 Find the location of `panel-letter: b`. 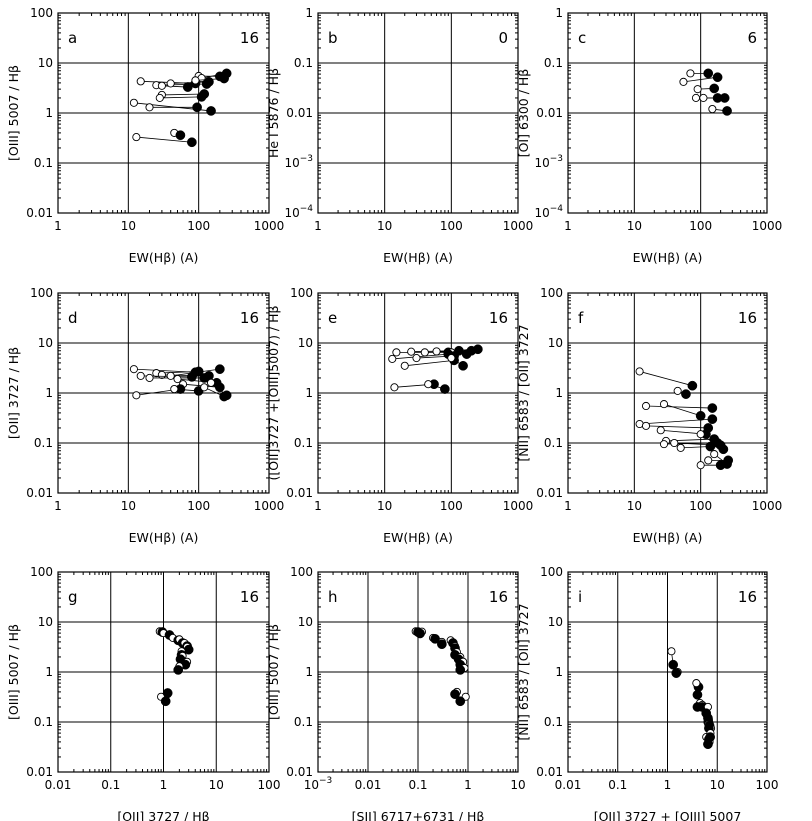

panel-letter: b is located at coordinates (333, 38).